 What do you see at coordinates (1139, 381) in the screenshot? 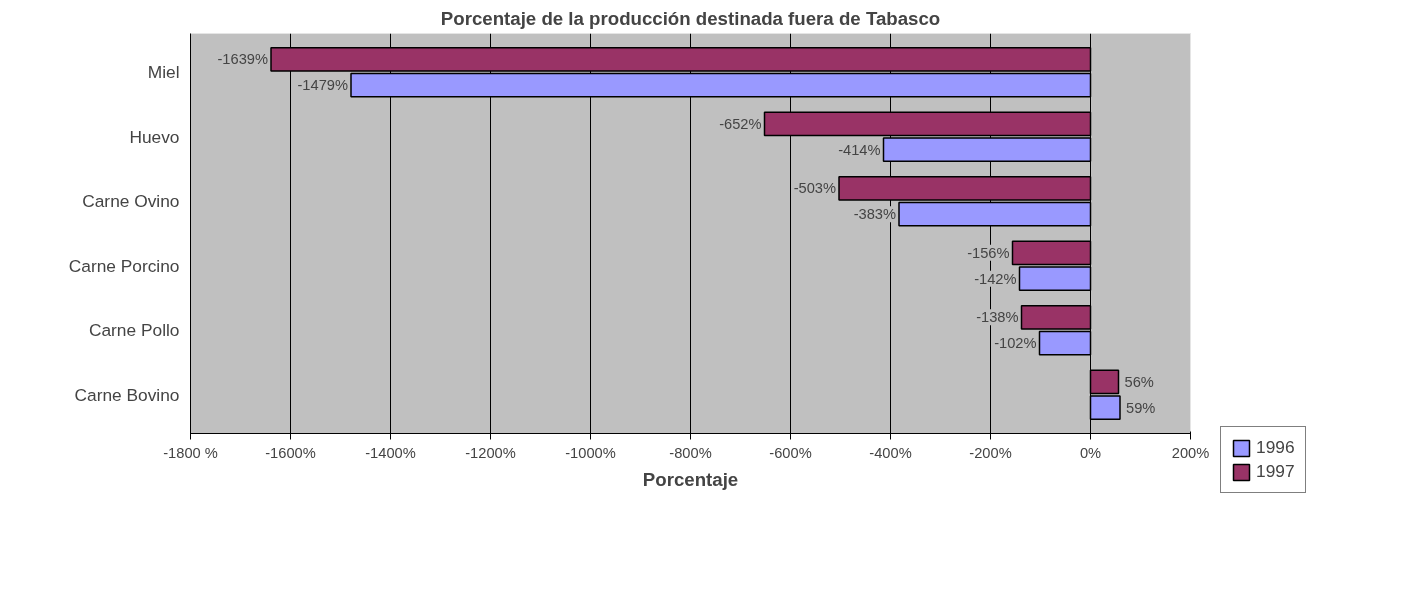
I see `data-label: 56%` at bounding box center [1139, 381].